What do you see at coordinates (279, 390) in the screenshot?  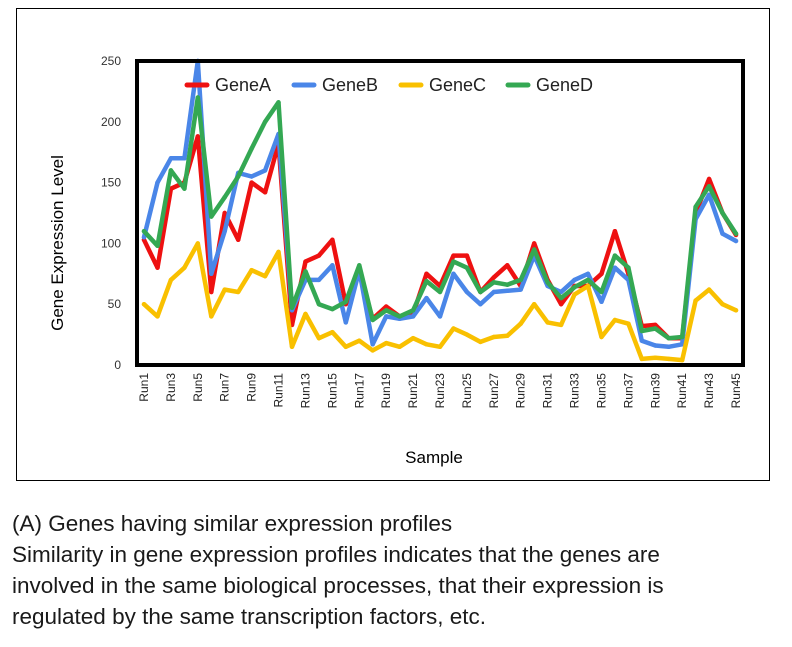 I see `x-tick-label: Run11` at bounding box center [279, 390].